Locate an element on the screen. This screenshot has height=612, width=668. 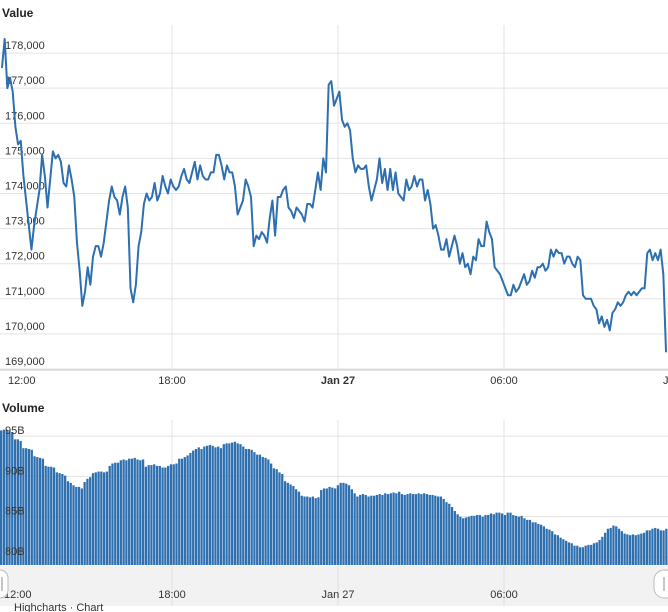
navigator-x-tick-label: 12:00 is located at coordinates (18, 595).